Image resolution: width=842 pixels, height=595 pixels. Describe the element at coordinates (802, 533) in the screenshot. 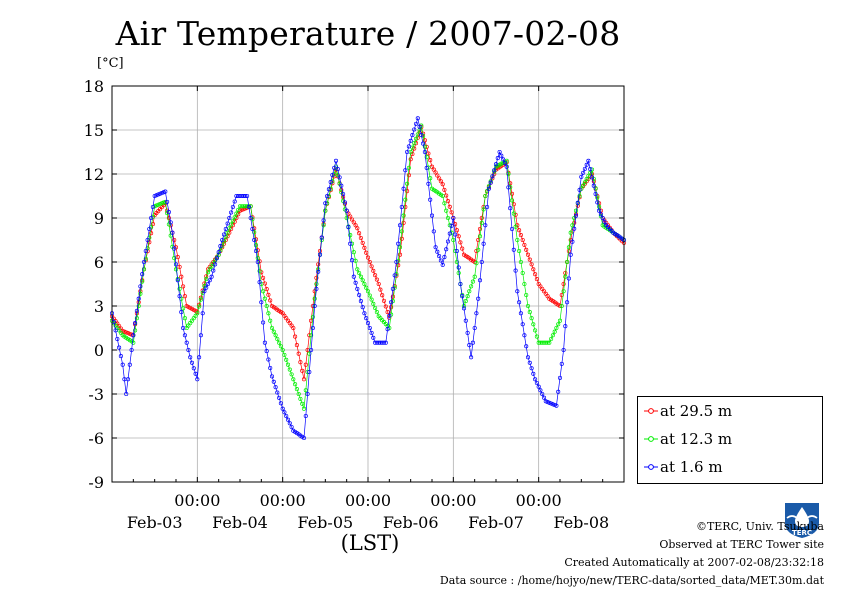

I see `logo-text: TERC` at that location.